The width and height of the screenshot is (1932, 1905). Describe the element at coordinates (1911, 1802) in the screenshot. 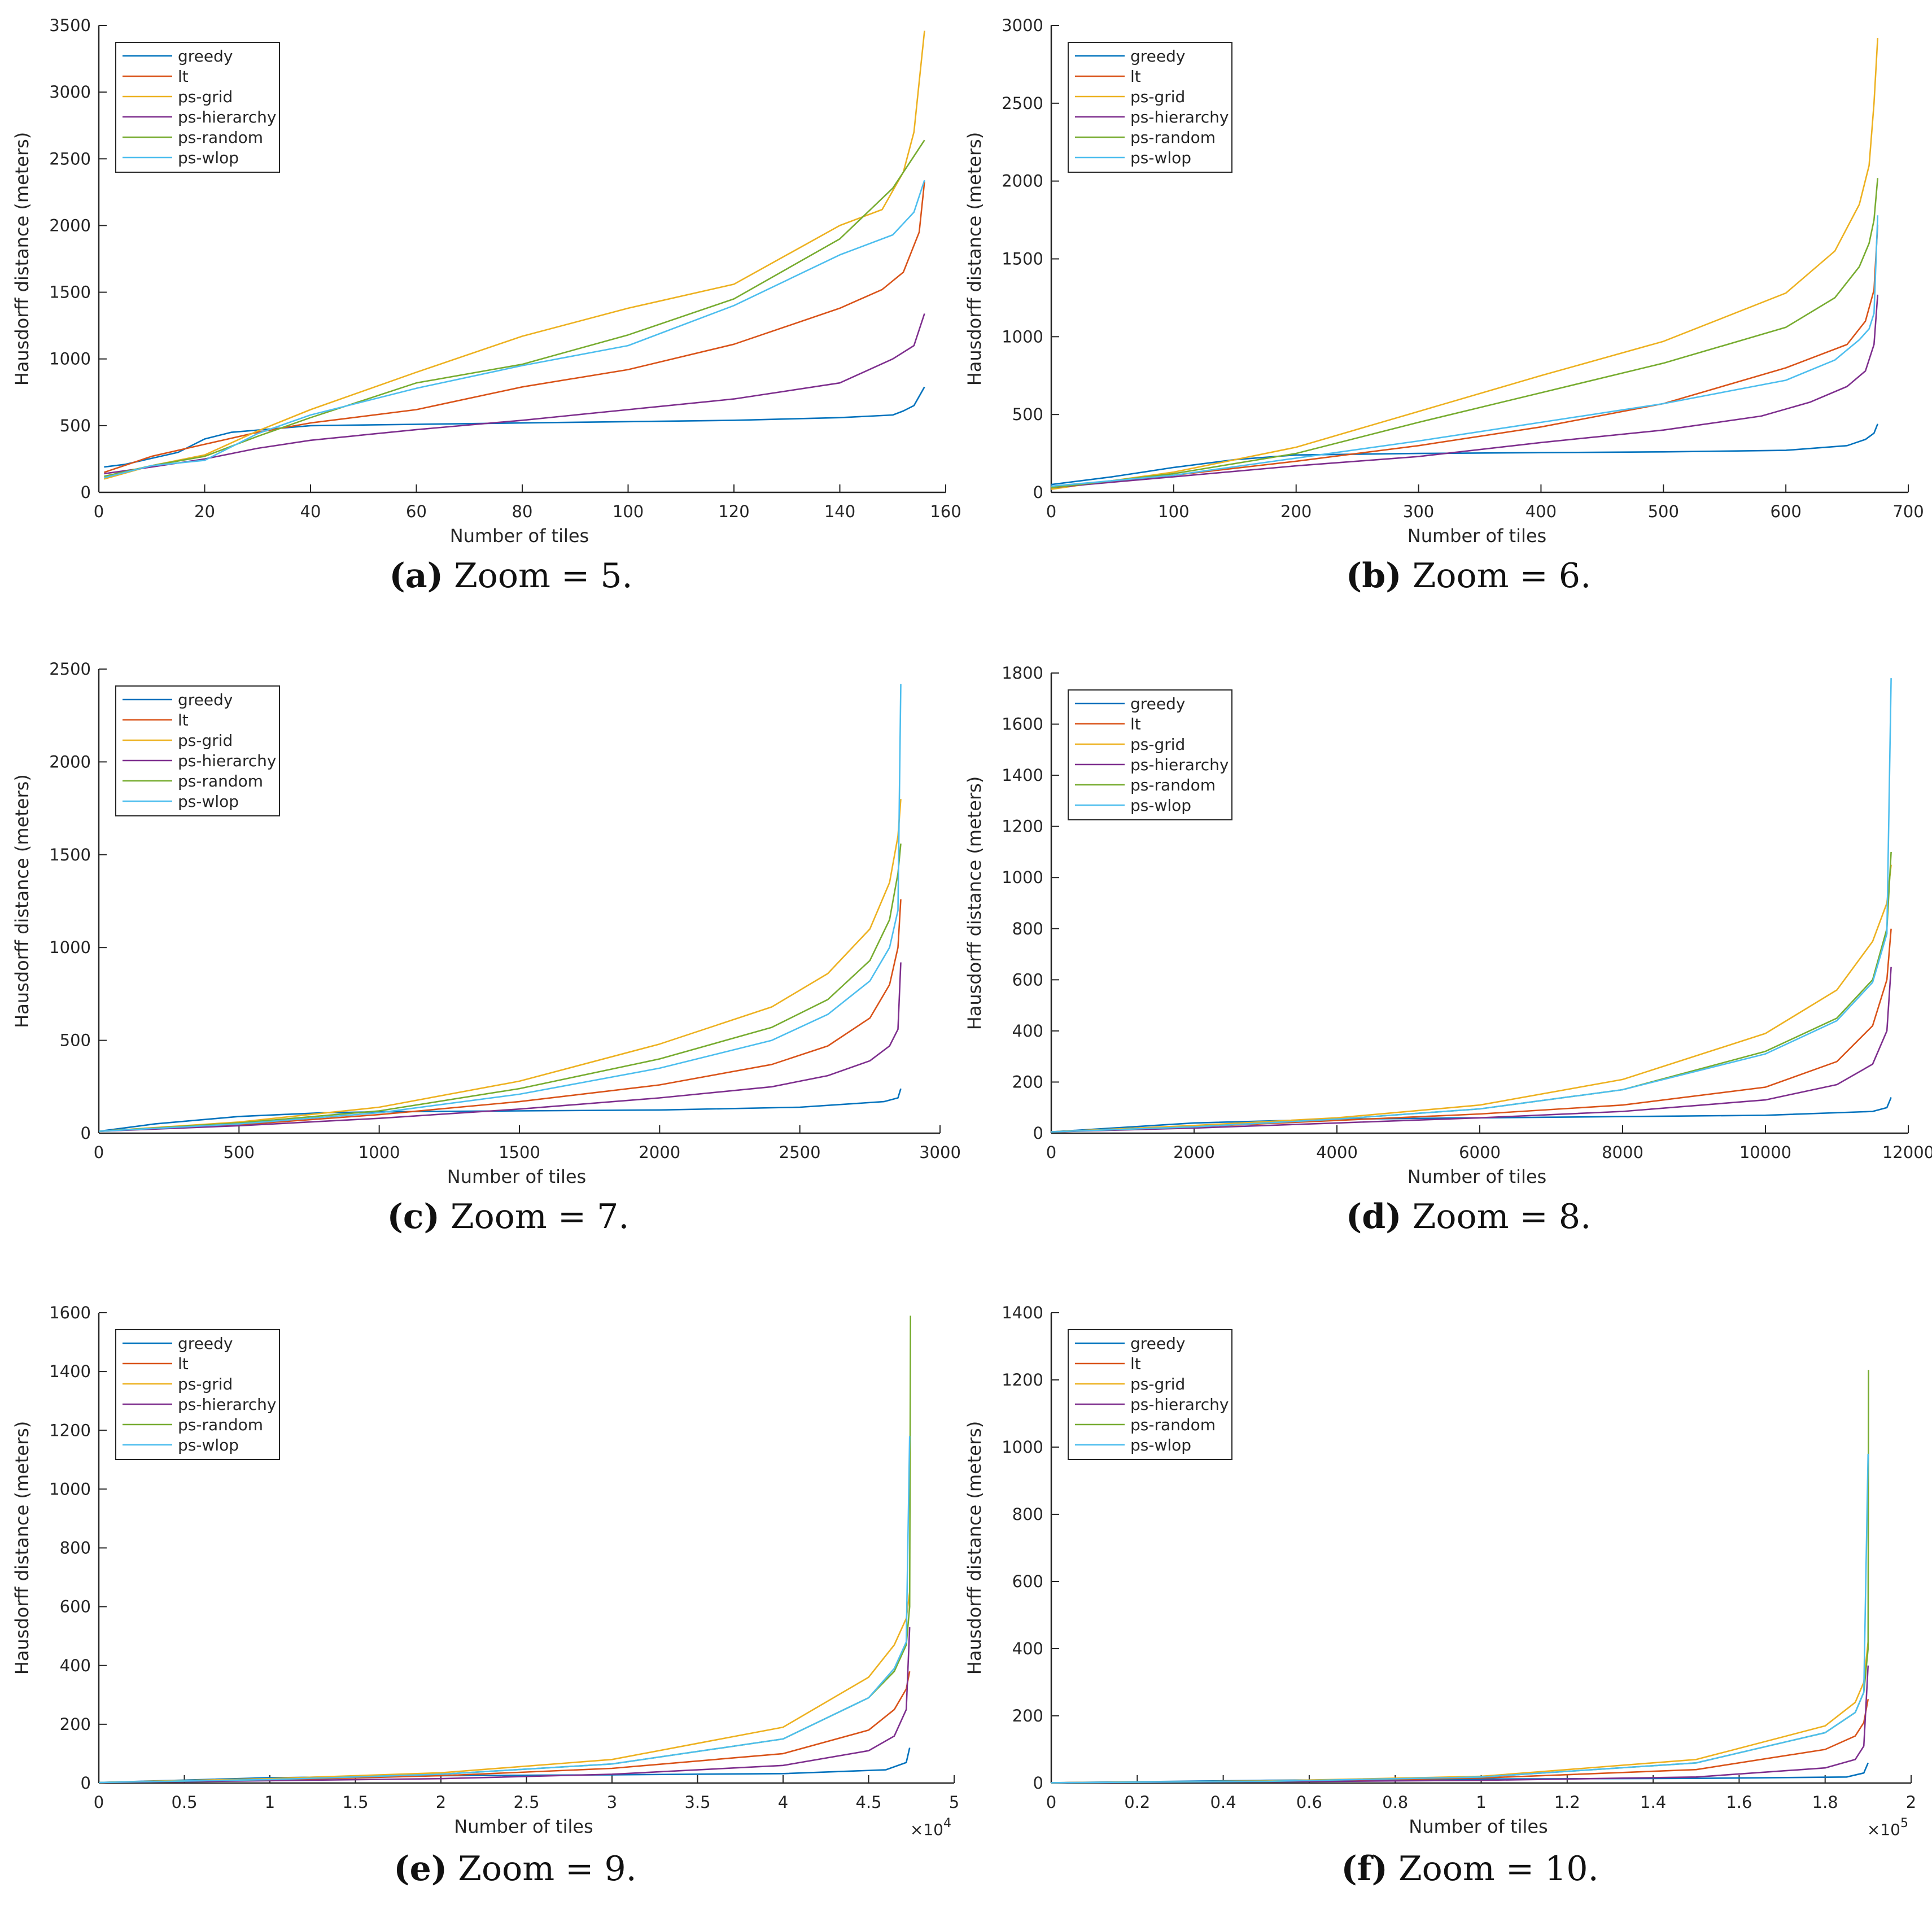

I see `x-tick-label: 2` at that location.